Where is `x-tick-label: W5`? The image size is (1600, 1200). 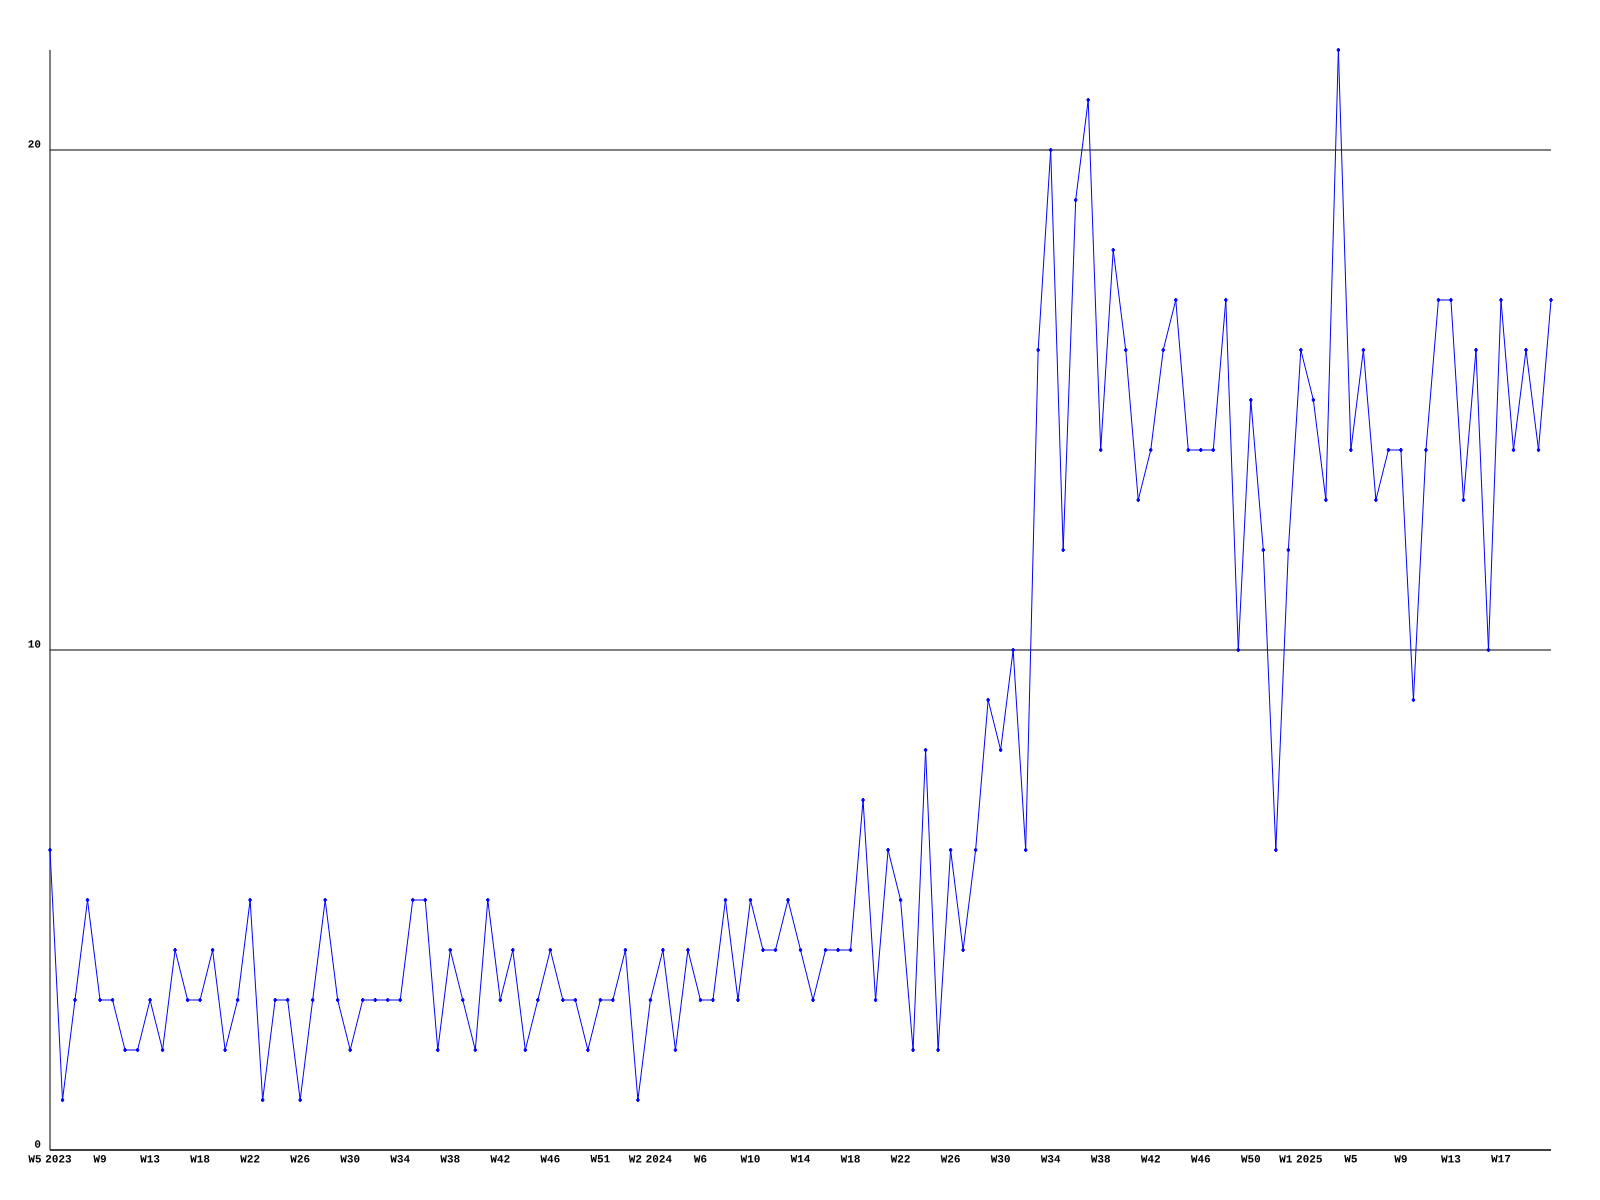 x-tick-label: W5 is located at coordinates (1350, 1159).